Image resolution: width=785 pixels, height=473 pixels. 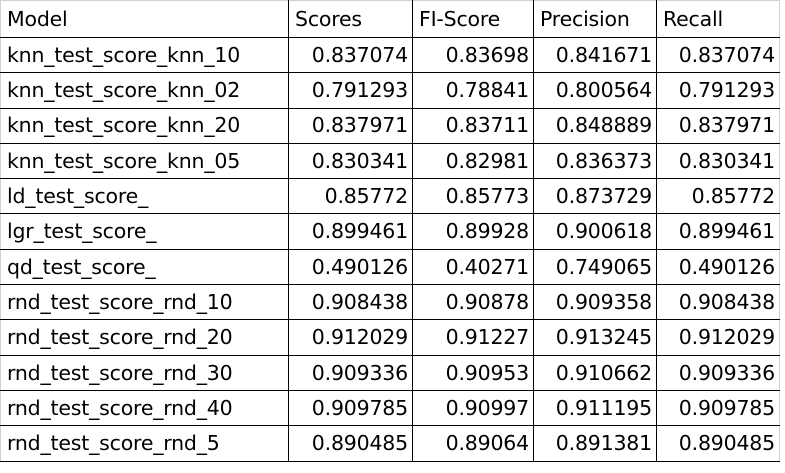 What do you see at coordinates (595, 302) in the screenshot?
I see `precision-cell: 0.909358` at bounding box center [595, 302].